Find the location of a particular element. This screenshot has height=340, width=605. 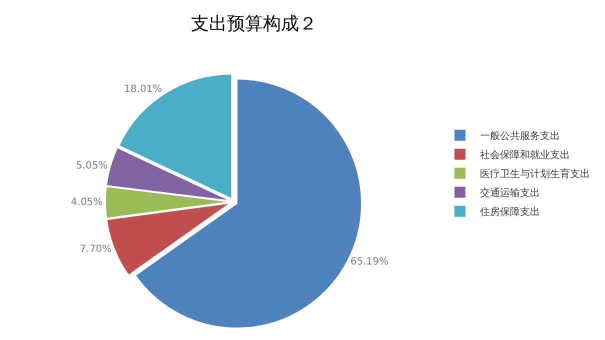

legend-label: 住房保障支出 is located at coordinates (510, 212).